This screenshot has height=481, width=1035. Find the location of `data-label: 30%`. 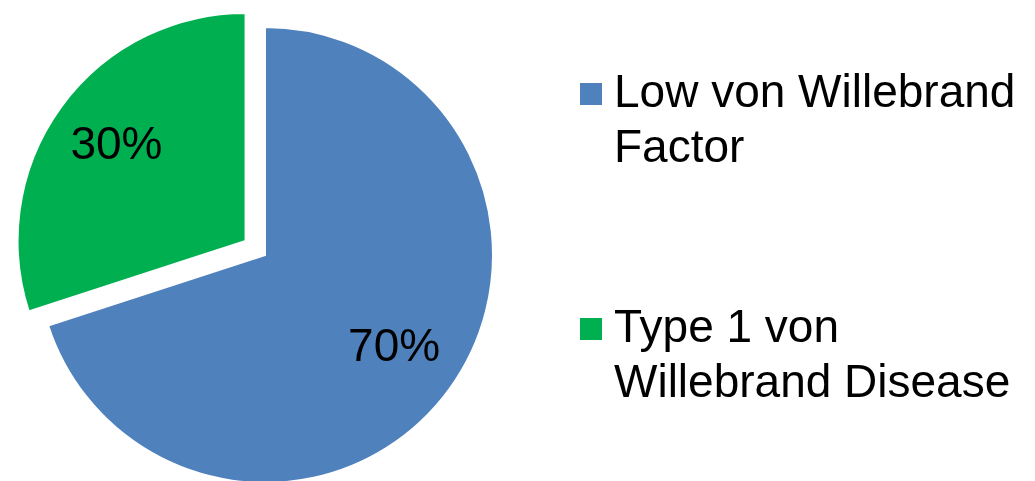

data-label: 30% is located at coordinates (116, 143).